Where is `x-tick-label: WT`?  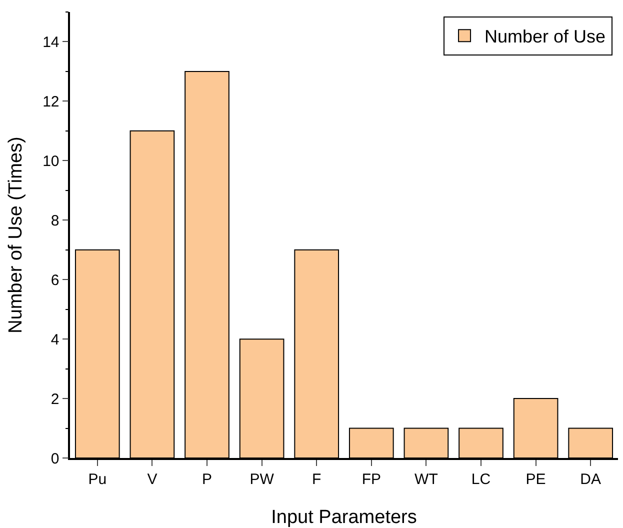 x-tick-label: WT is located at coordinates (426, 479).